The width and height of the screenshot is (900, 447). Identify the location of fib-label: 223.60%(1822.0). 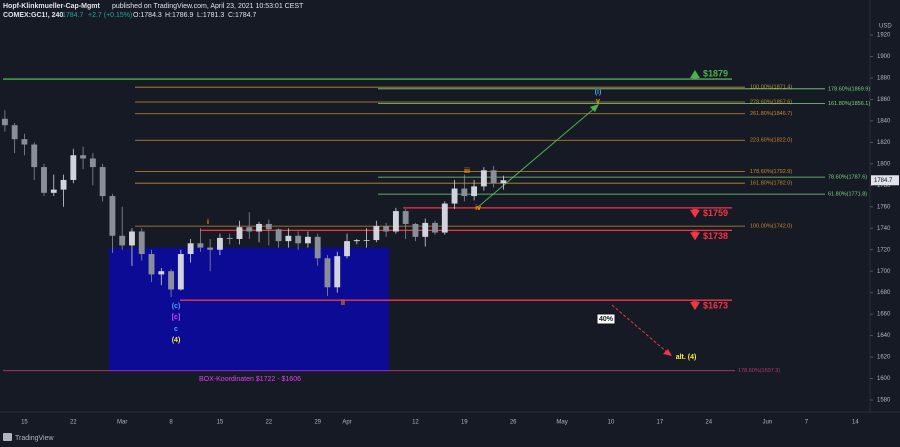
(771, 141).